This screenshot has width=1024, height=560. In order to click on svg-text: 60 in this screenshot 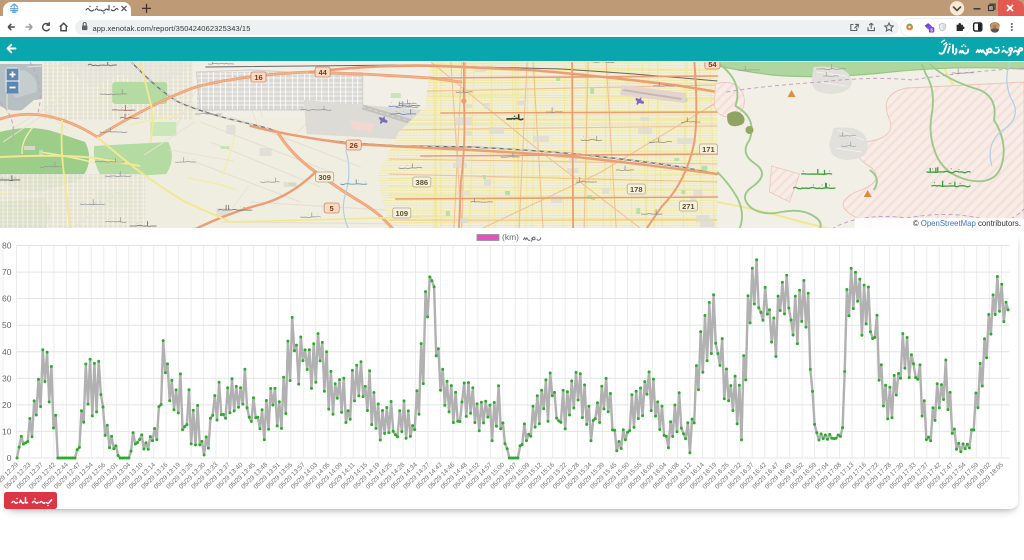, I will do `click(7, 299)`.